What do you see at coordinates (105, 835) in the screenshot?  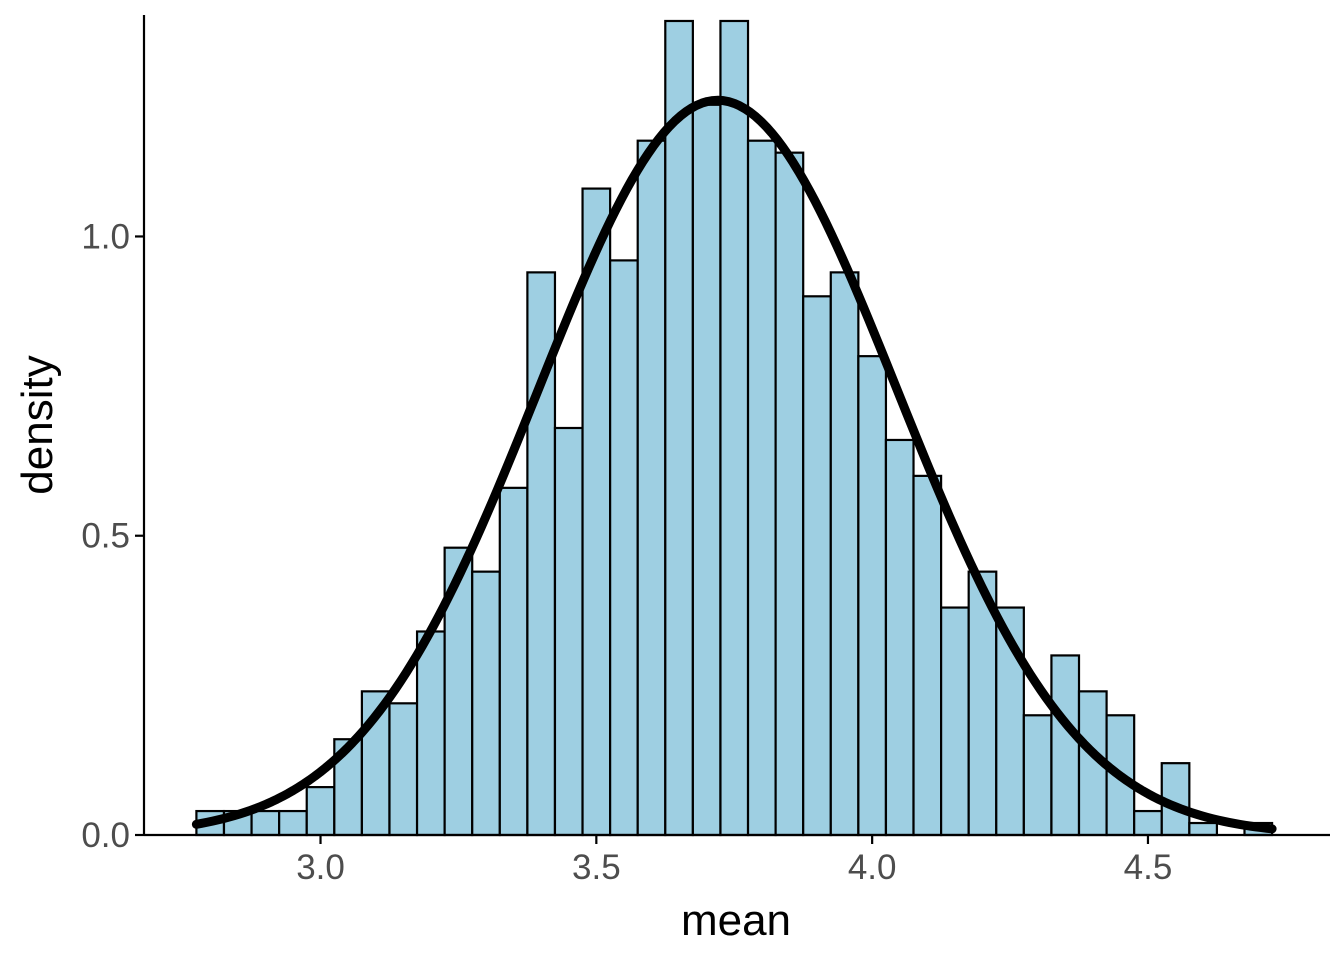 I see `y-tick-label: 0.0` at bounding box center [105, 835].